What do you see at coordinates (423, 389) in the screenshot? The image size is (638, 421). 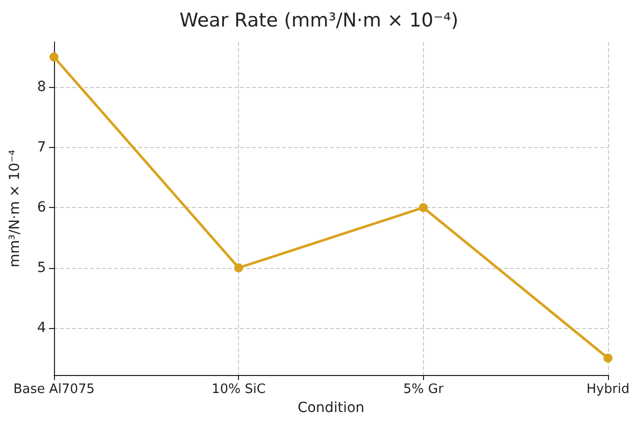 I see `x-tick-label: 5% Gr` at bounding box center [423, 389].